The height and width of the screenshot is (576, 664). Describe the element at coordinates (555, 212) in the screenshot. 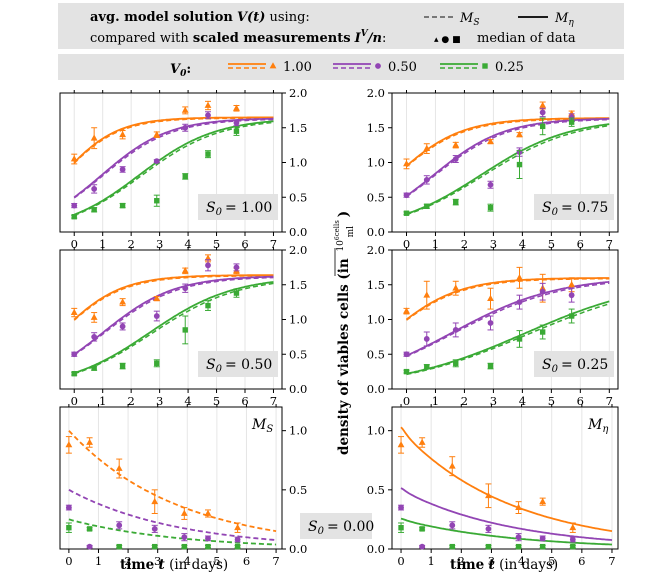

I see `s0-label-sub: 0` at that location.